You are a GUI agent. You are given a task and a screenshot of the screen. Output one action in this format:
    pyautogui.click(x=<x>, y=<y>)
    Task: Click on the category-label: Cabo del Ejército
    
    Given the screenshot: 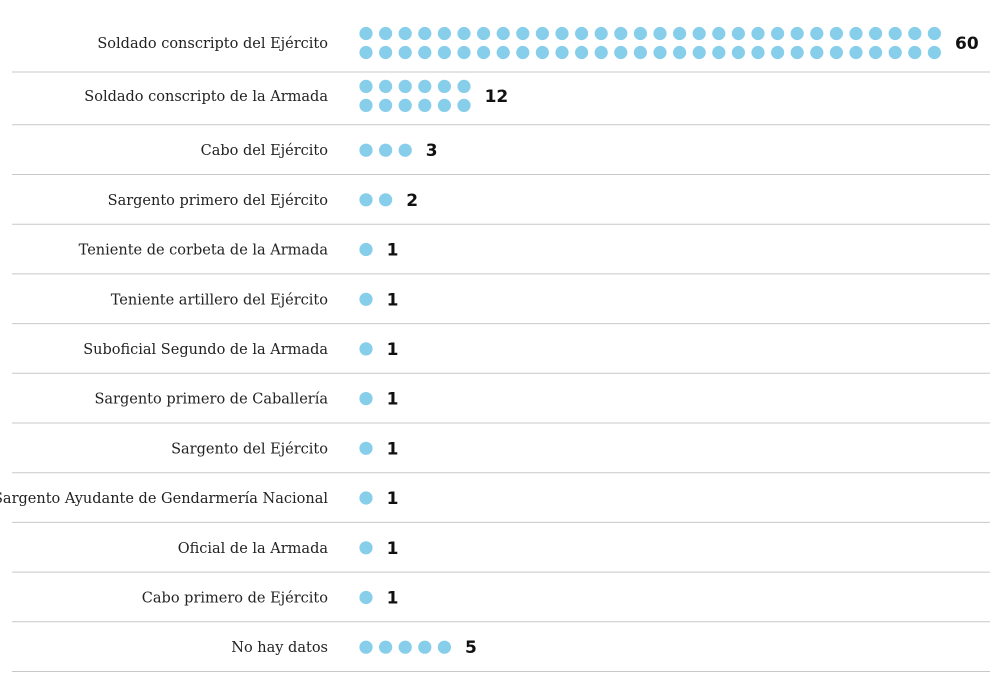 What is the action you would take?
    pyautogui.click(x=264, y=151)
    